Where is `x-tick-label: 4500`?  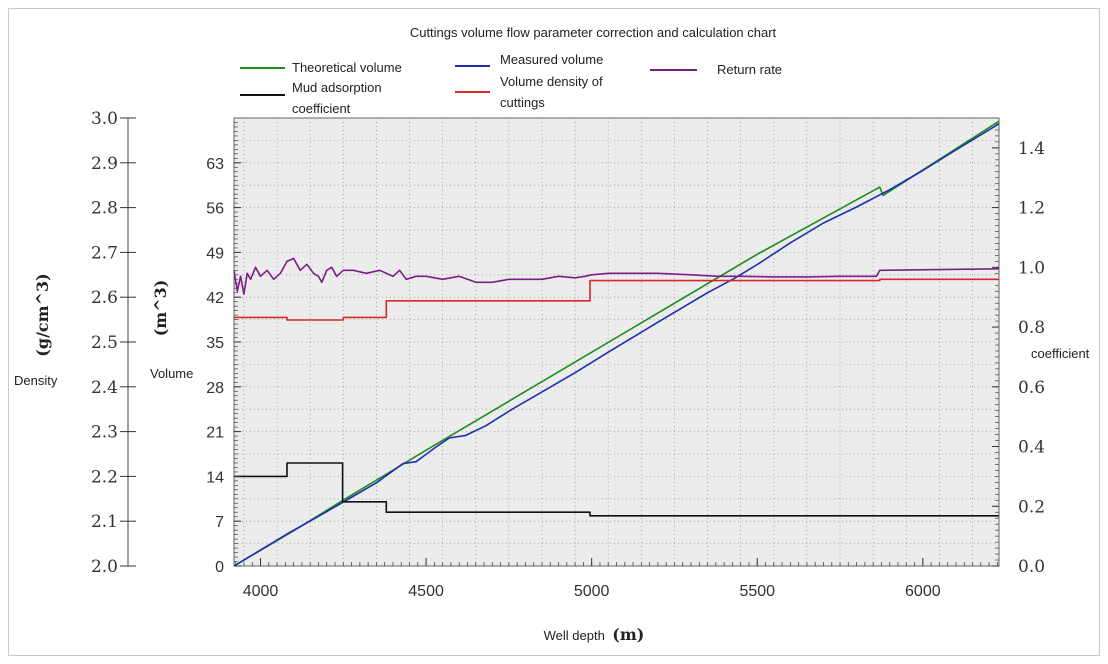 x-tick-label: 4500 is located at coordinates (426, 591).